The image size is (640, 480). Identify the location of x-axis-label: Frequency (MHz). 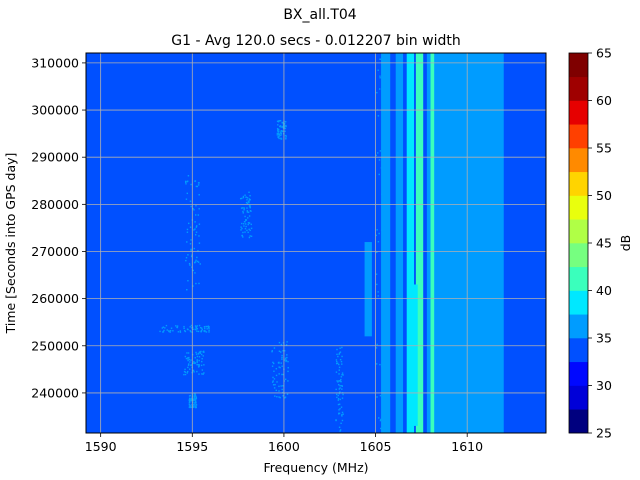
(315, 467).